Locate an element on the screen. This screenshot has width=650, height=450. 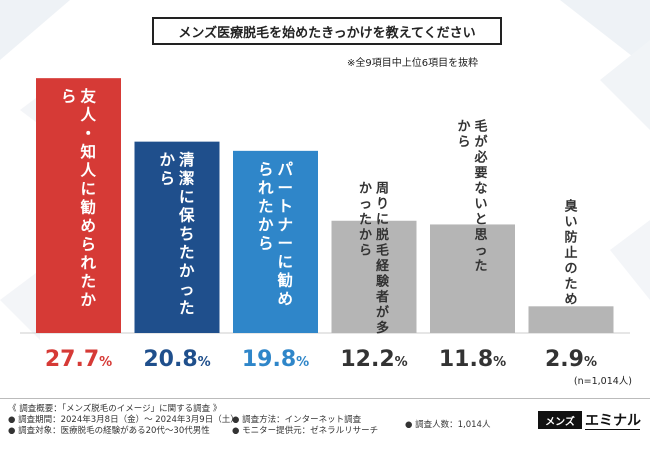
value-label-5: 11.8% is located at coordinates (472, 359).